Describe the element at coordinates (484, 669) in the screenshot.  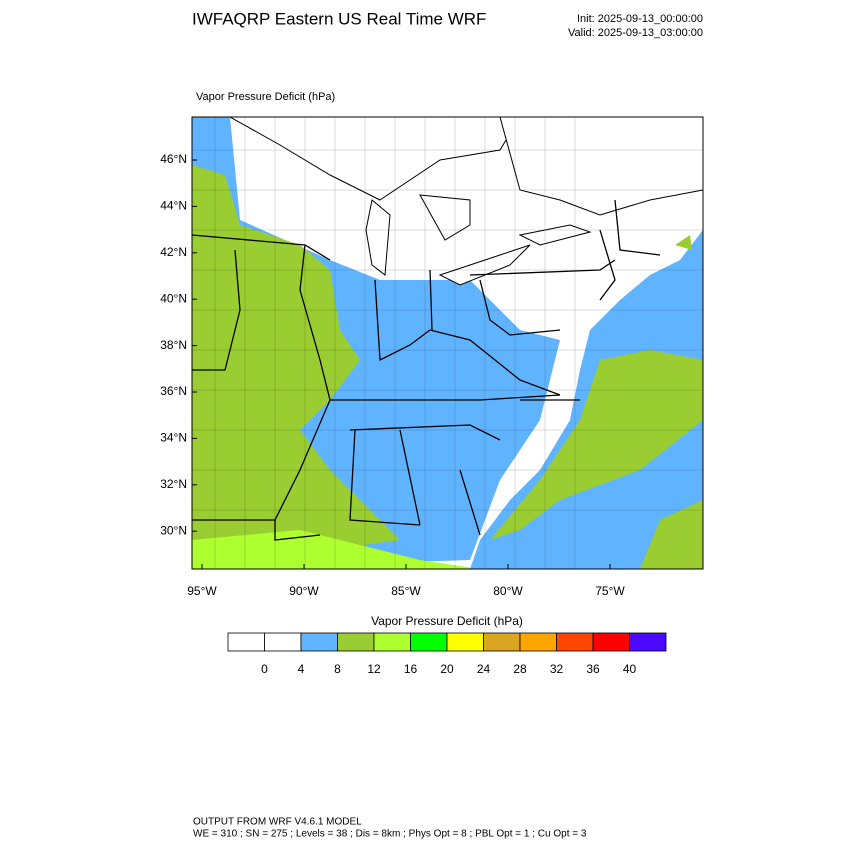
I see `colorbar-label: 24` at that location.